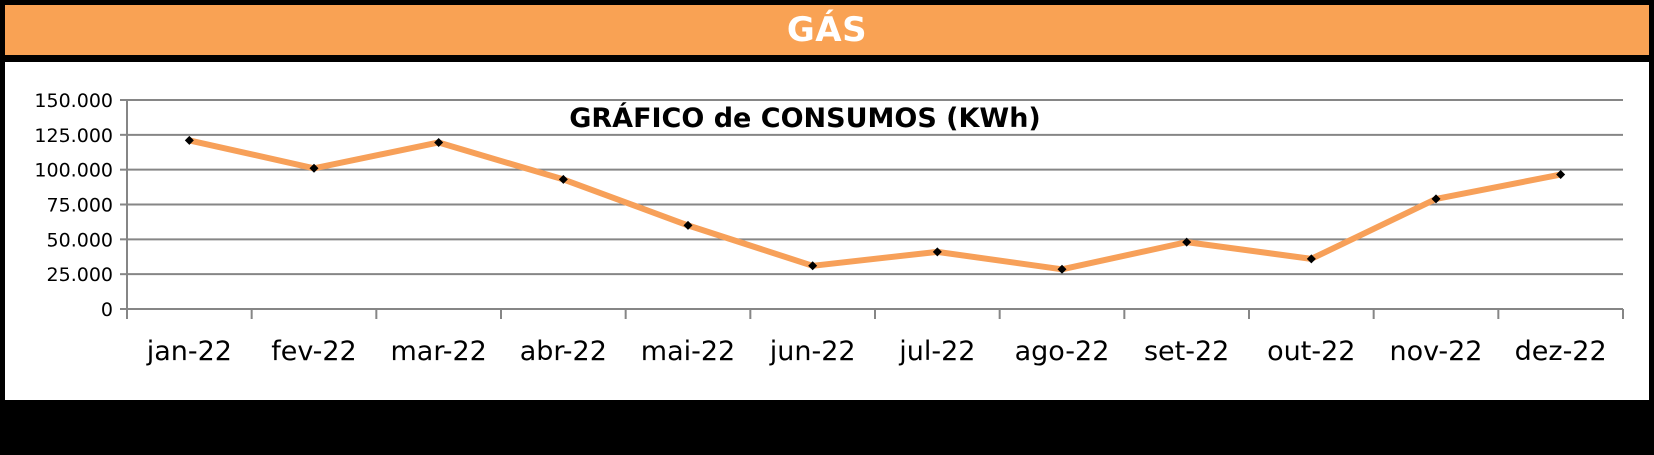 This screenshot has width=1654, height=455. I want to click on x-tick-label: jan-22, so click(189, 351).